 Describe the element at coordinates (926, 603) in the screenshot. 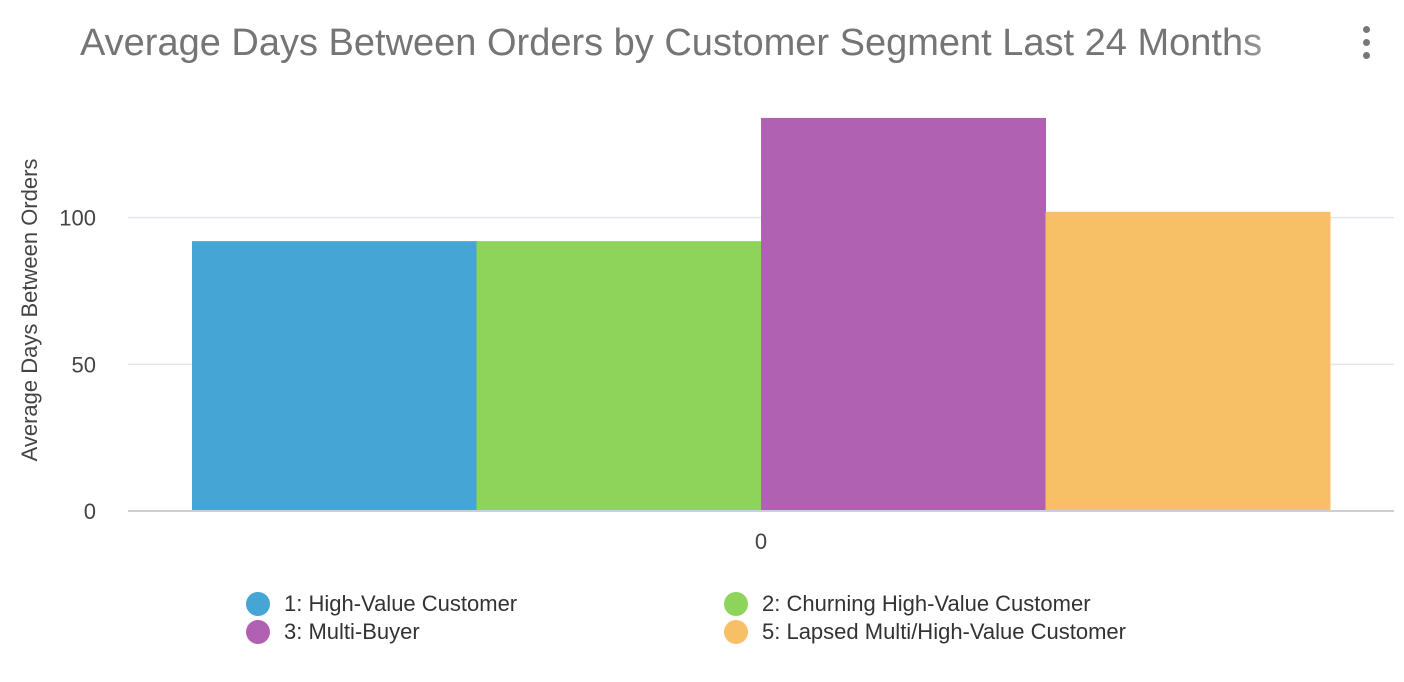

I see `legend-label: 2: Churning High-Value Customer` at that location.